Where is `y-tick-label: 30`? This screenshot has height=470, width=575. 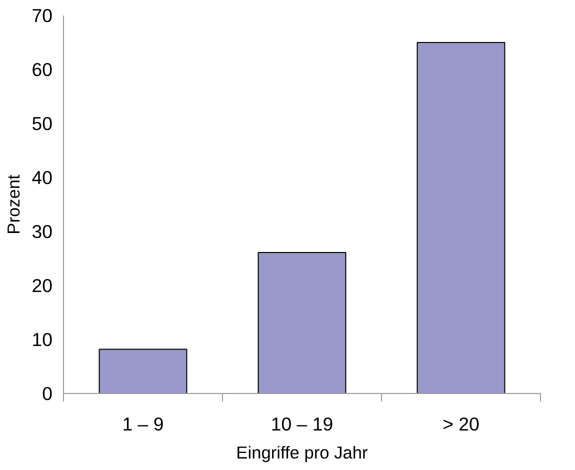
y-tick-label: 30 is located at coordinates (42, 231).